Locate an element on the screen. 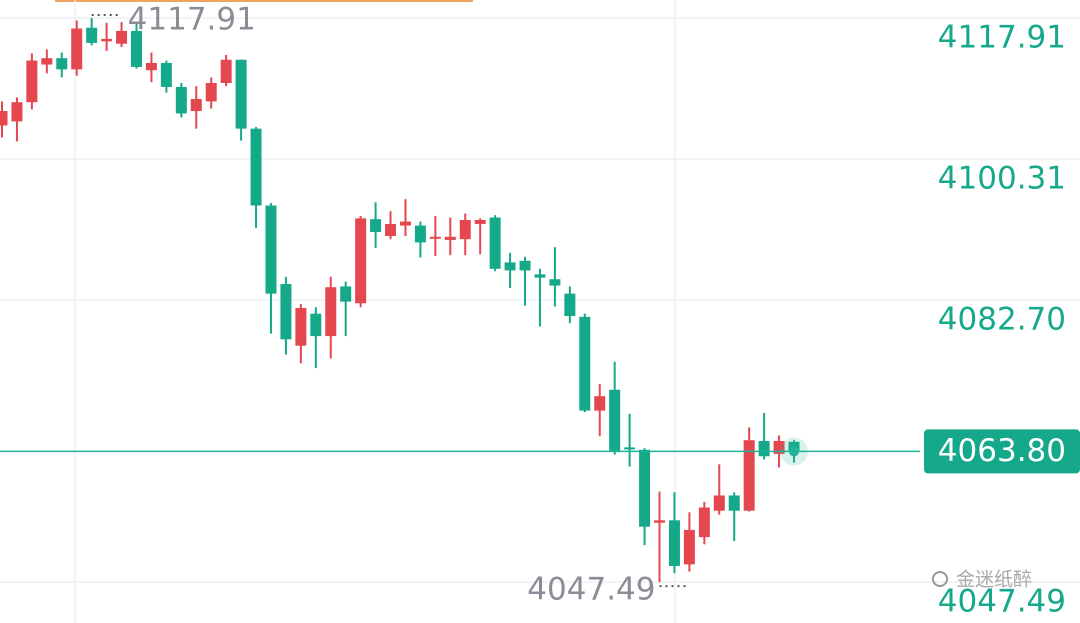 The height and width of the screenshot is (623, 1080). annotation: 4047.49 is located at coordinates (591, 590).